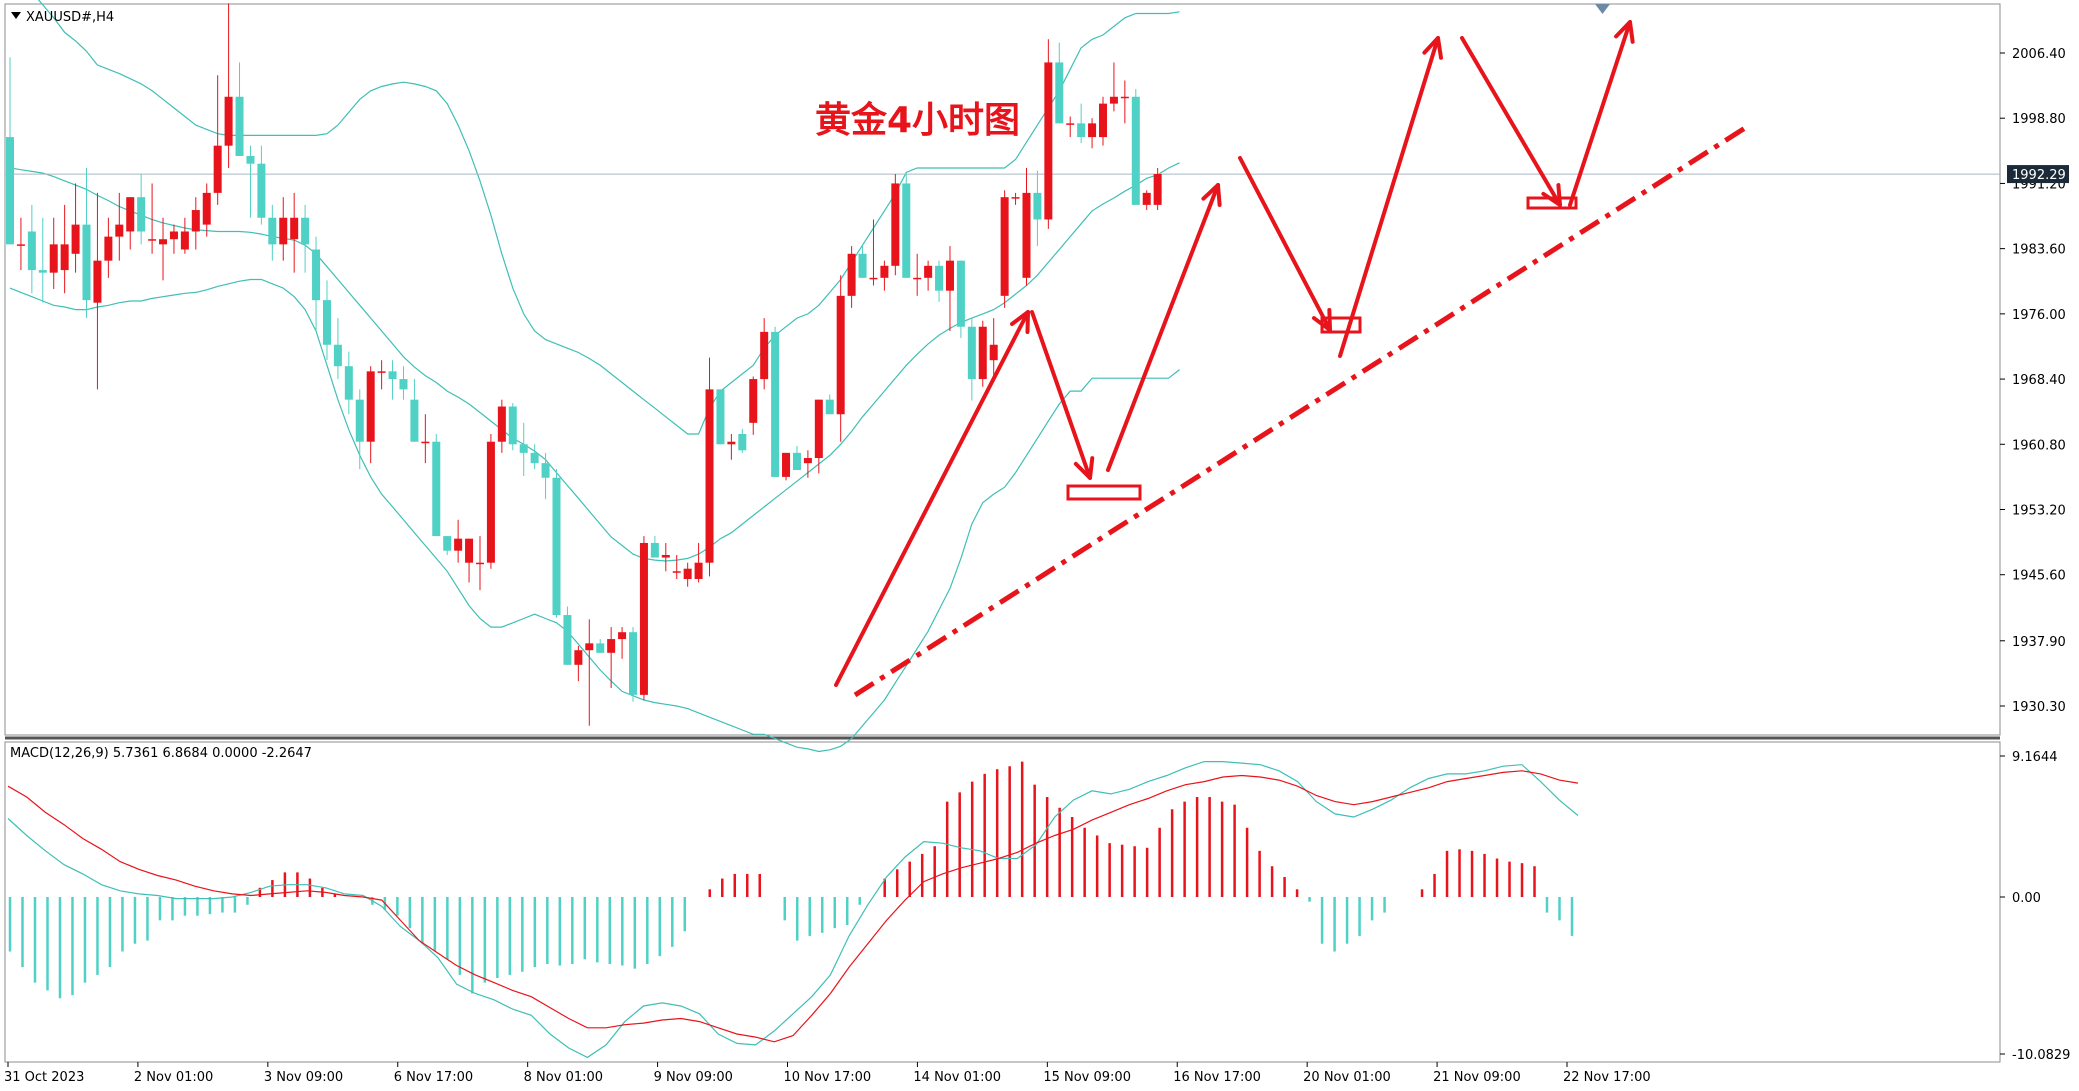  What do you see at coordinates (44, 1077) in the screenshot?
I see `time-tick-label: 31 Oct 2023` at bounding box center [44, 1077].